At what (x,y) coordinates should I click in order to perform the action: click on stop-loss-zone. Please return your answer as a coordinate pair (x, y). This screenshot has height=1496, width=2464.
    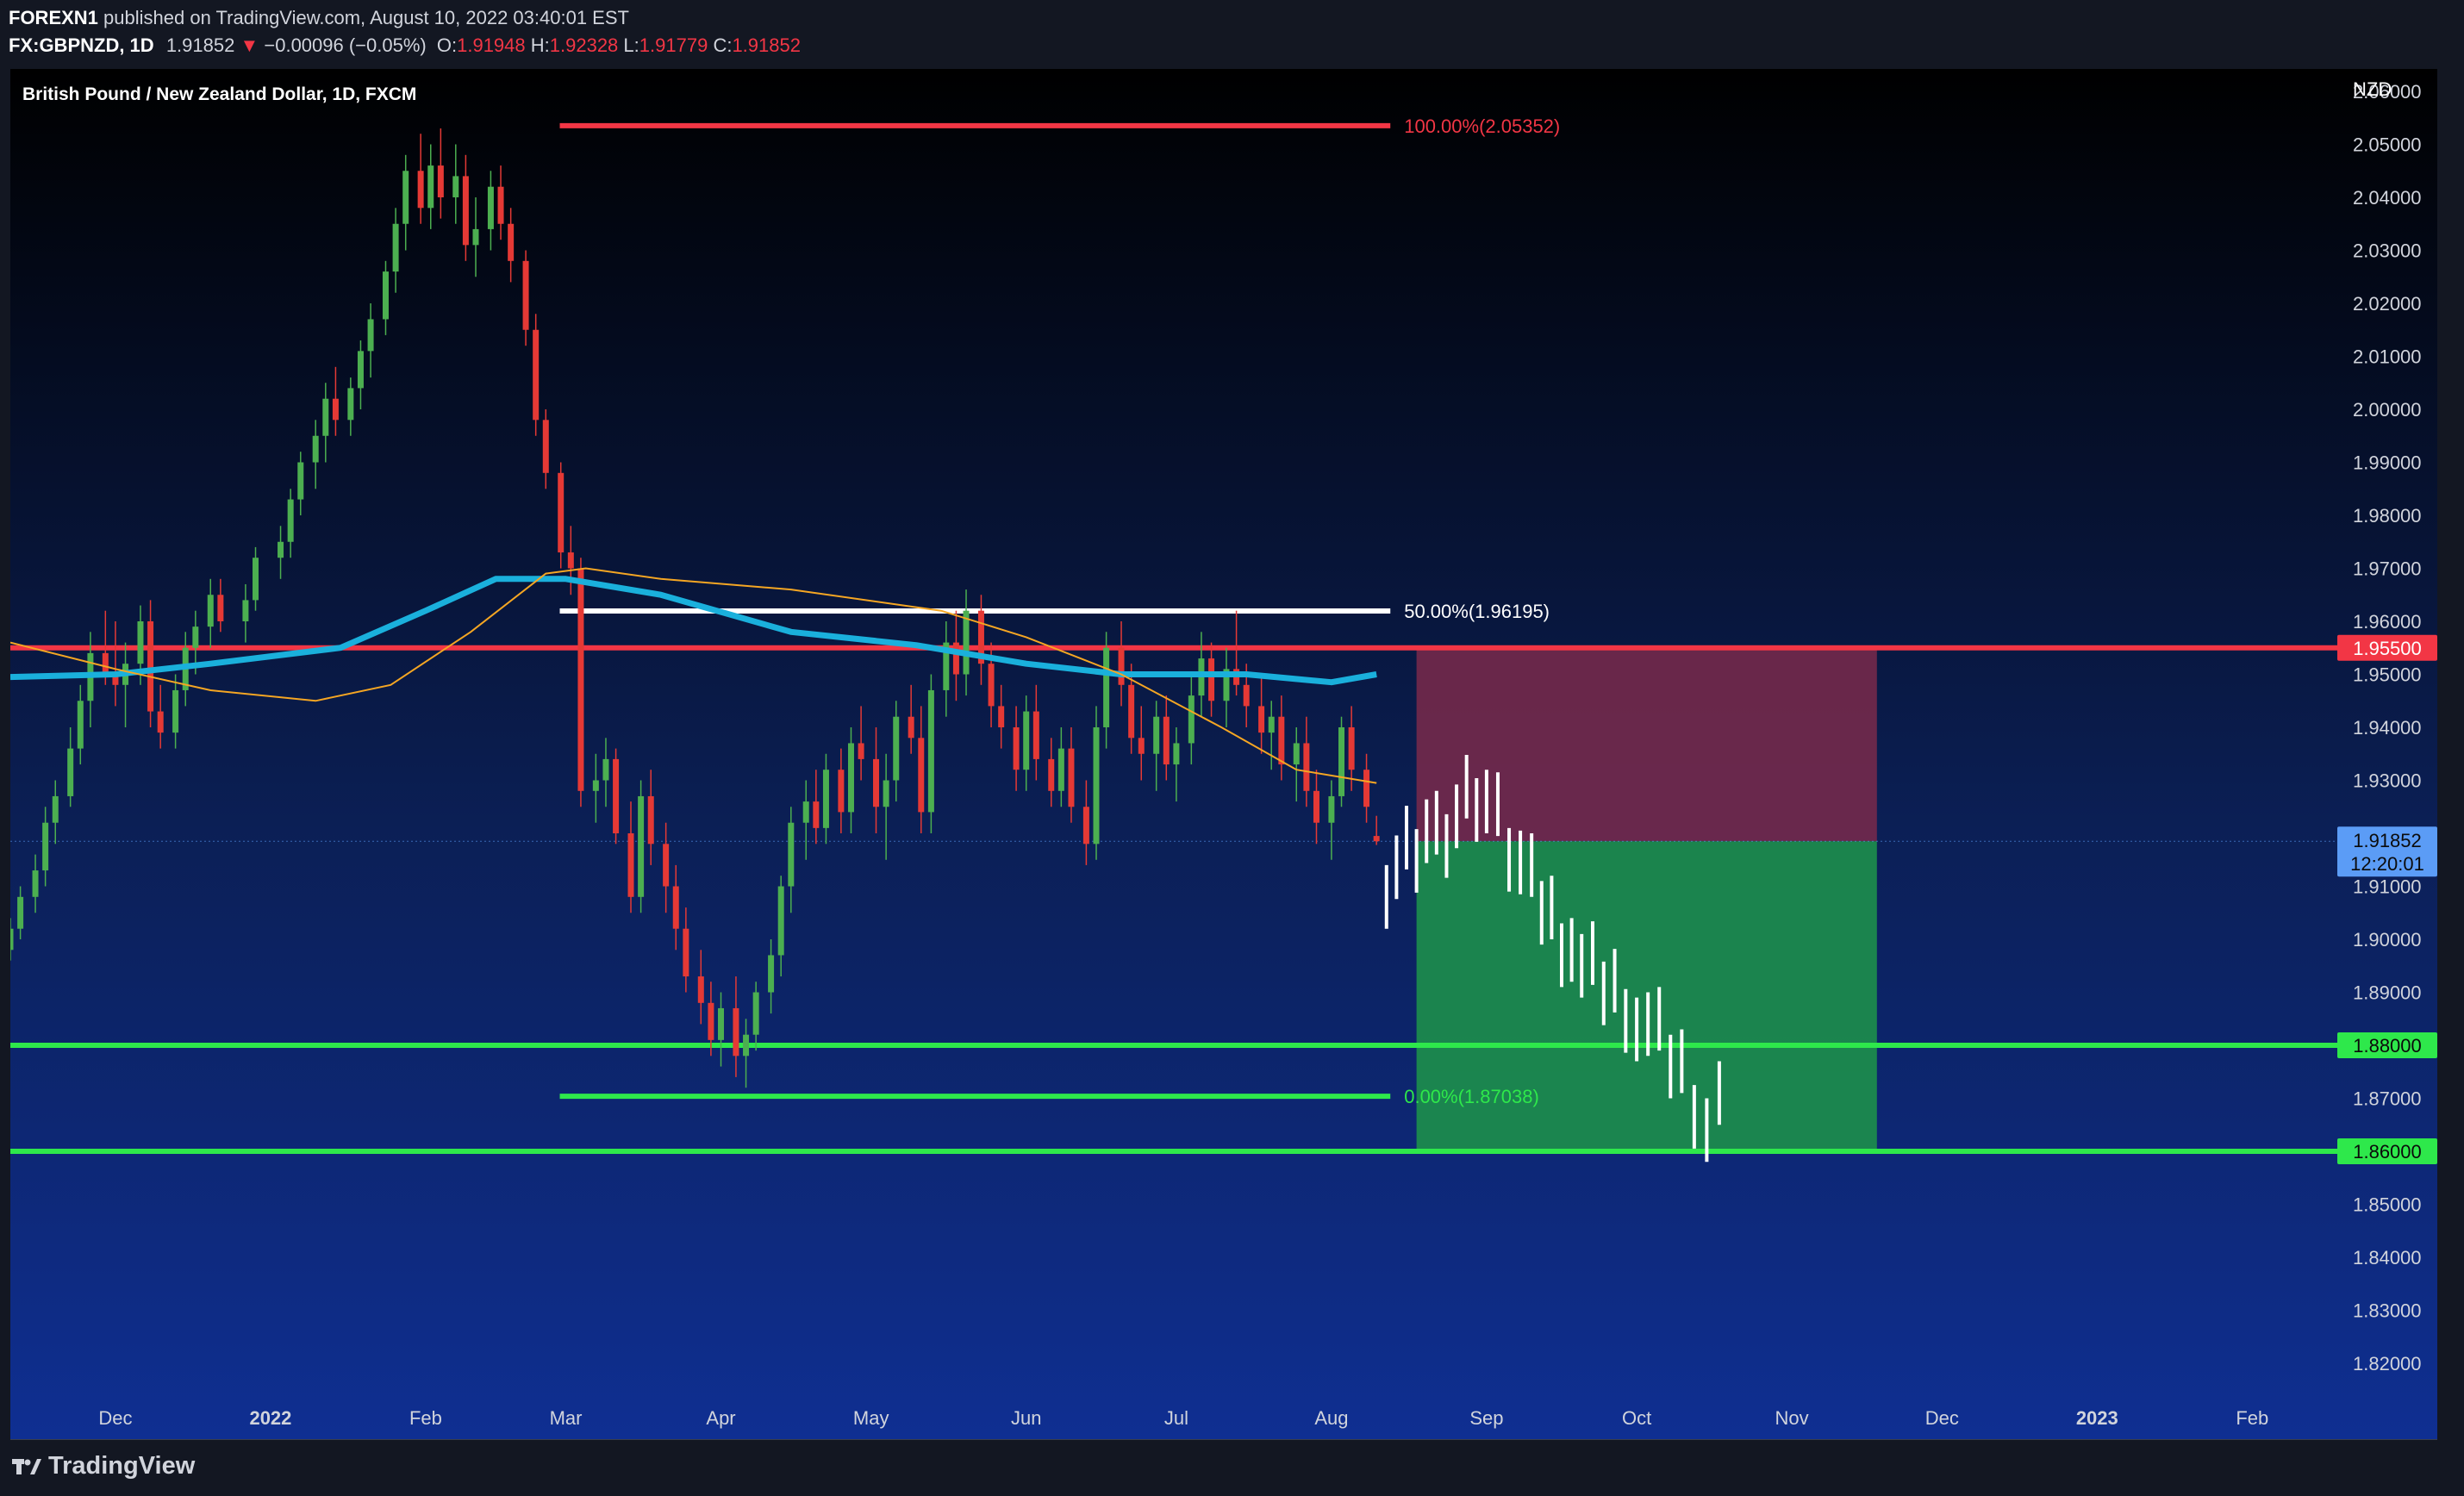
    Looking at the image, I should click on (1646, 744).